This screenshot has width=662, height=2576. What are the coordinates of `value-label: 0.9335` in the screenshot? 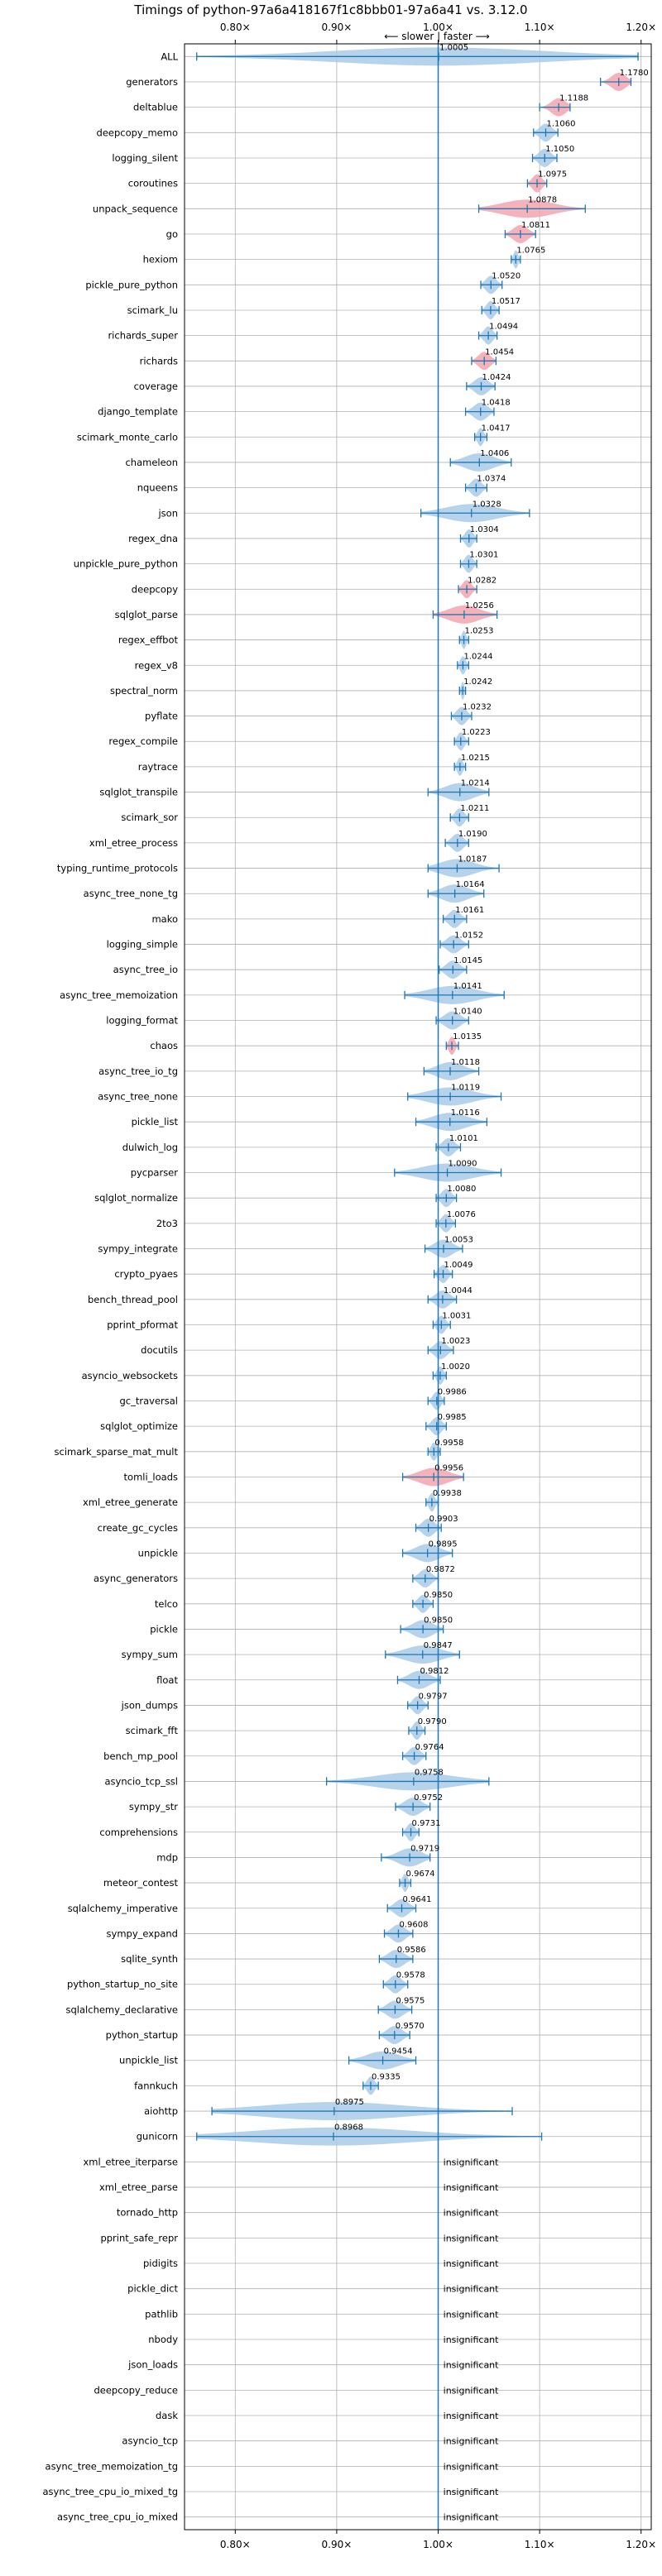 It's located at (386, 2076).